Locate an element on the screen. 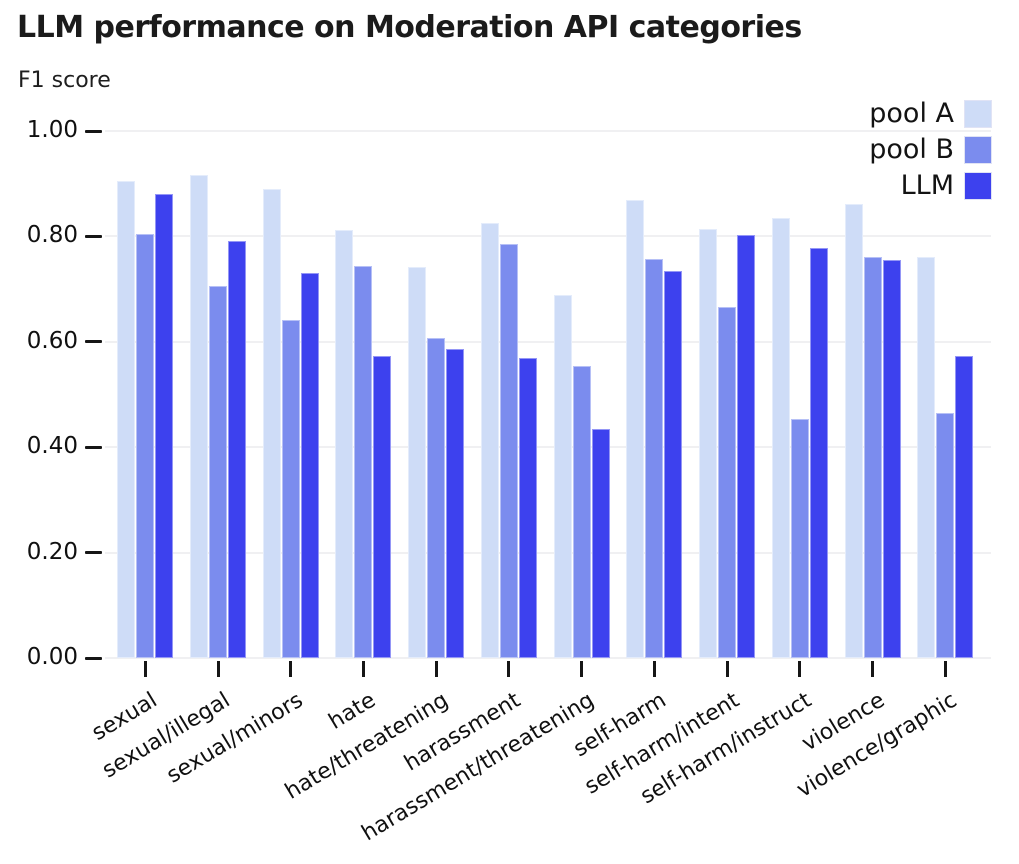  legend-item-pool-a: pool A is located at coordinates (930, 113).